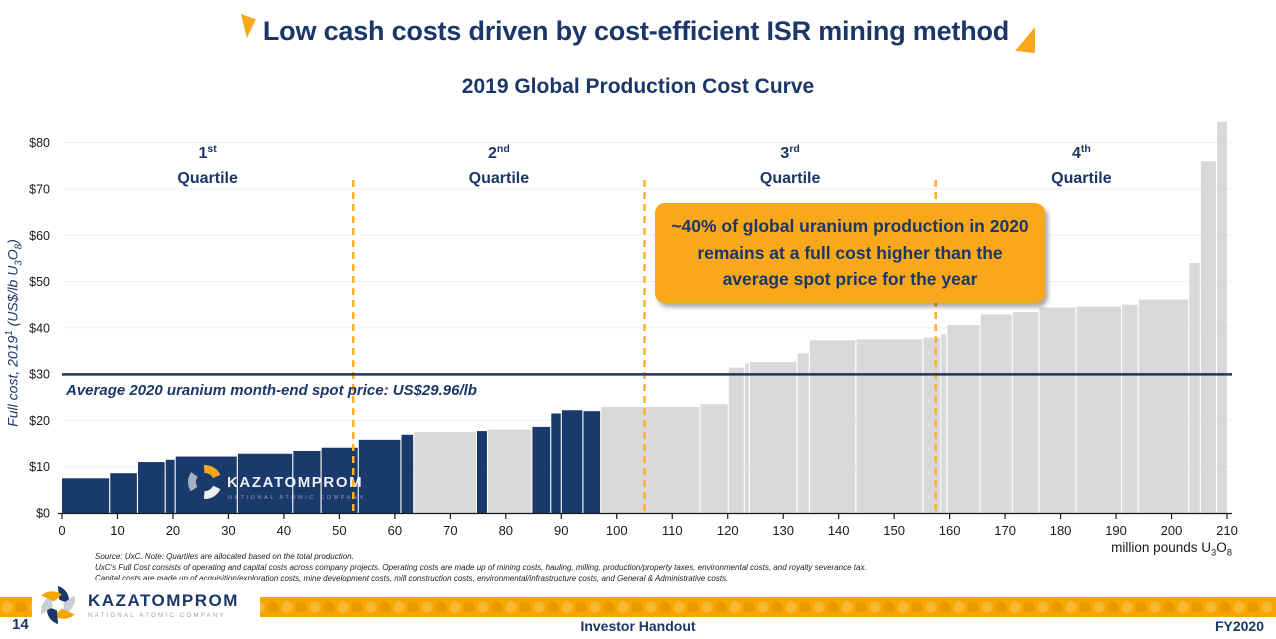 Image resolution: width=1276 pixels, height=639 pixels. I want to click on pinwheel-logo-icon, so click(58, 605).